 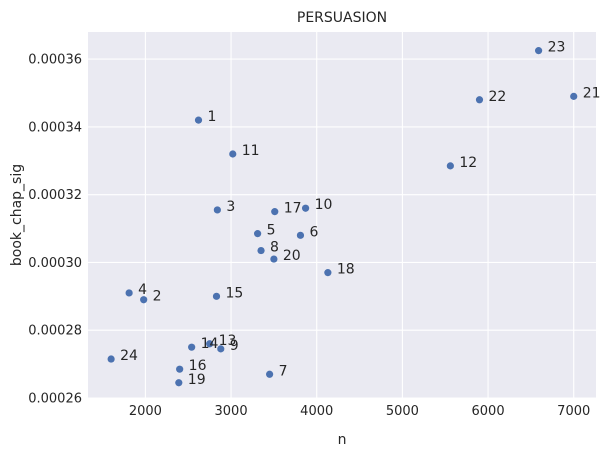 I want to click on point-label: 2, so click(x=157, y=297).